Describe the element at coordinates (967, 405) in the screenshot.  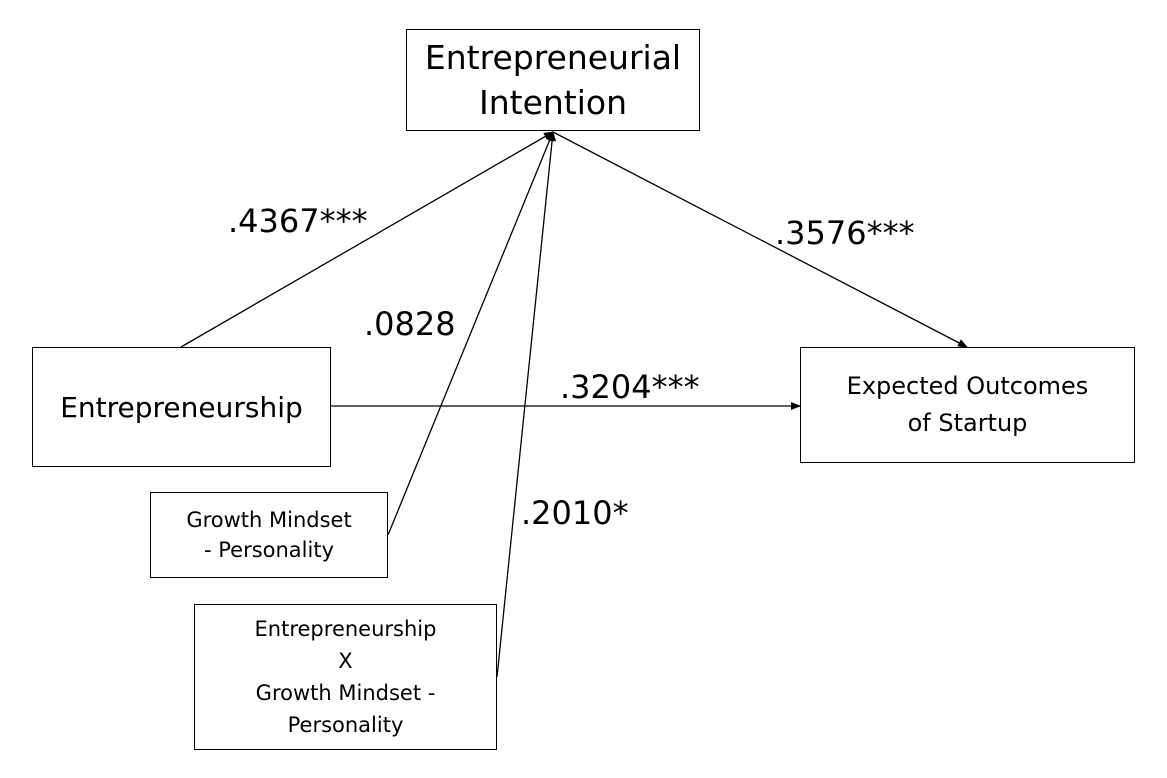
I see `expected-outcomes-box: Expected Outcomes of Startup` at that location.